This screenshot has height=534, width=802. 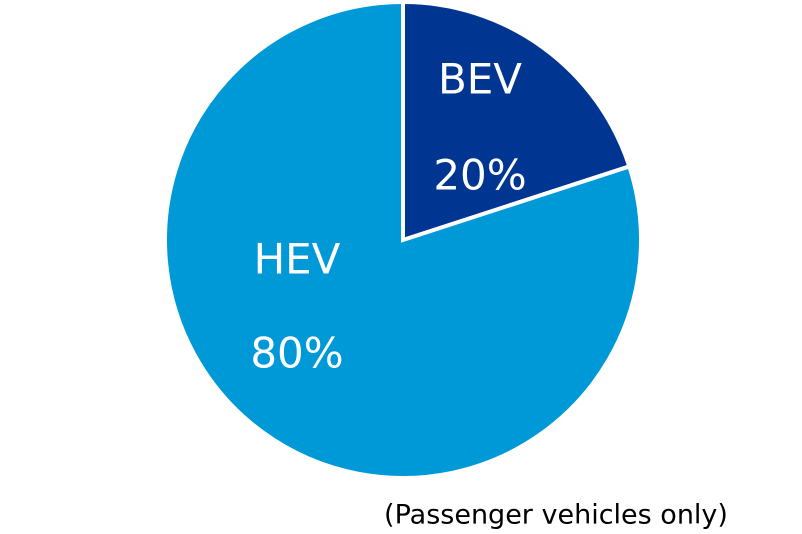 I want to click on pie-slice, so click(x=516, y=121).